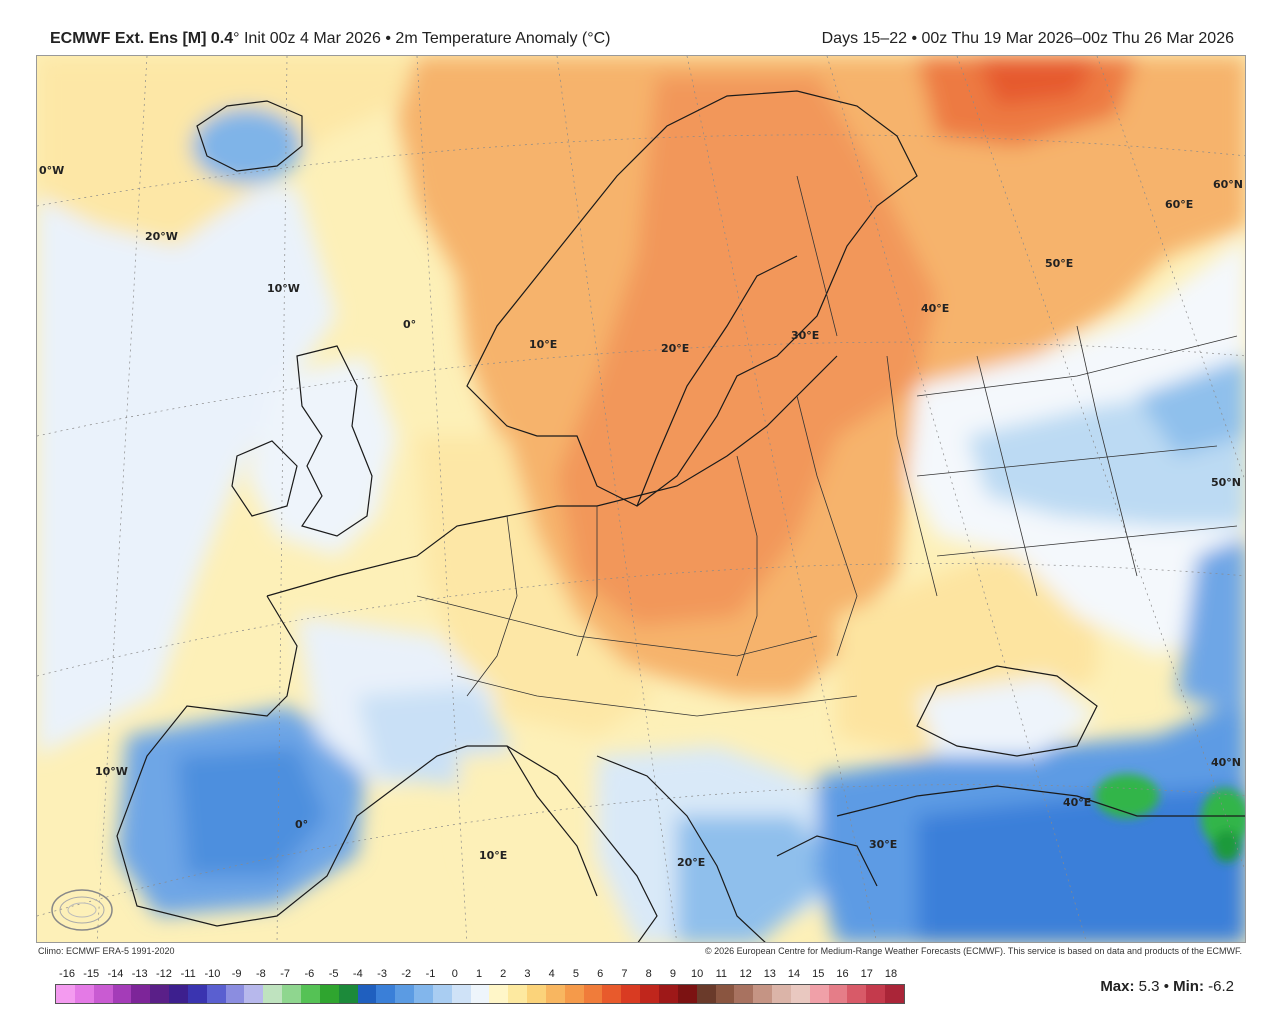 This screenshot has height=1035, width=1280. Describe the element at coordinates (111, 771) in the screenshot. I see `label-lon10w-south: 10°W` at that location.